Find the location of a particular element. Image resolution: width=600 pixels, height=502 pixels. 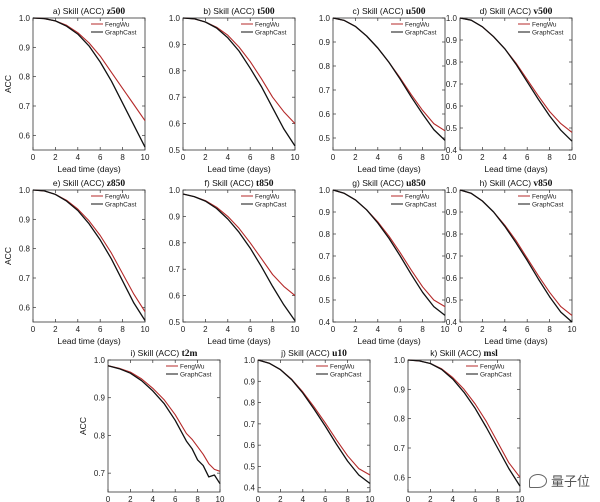

y-axis-label: ACC is located at coordinates (8, 84).